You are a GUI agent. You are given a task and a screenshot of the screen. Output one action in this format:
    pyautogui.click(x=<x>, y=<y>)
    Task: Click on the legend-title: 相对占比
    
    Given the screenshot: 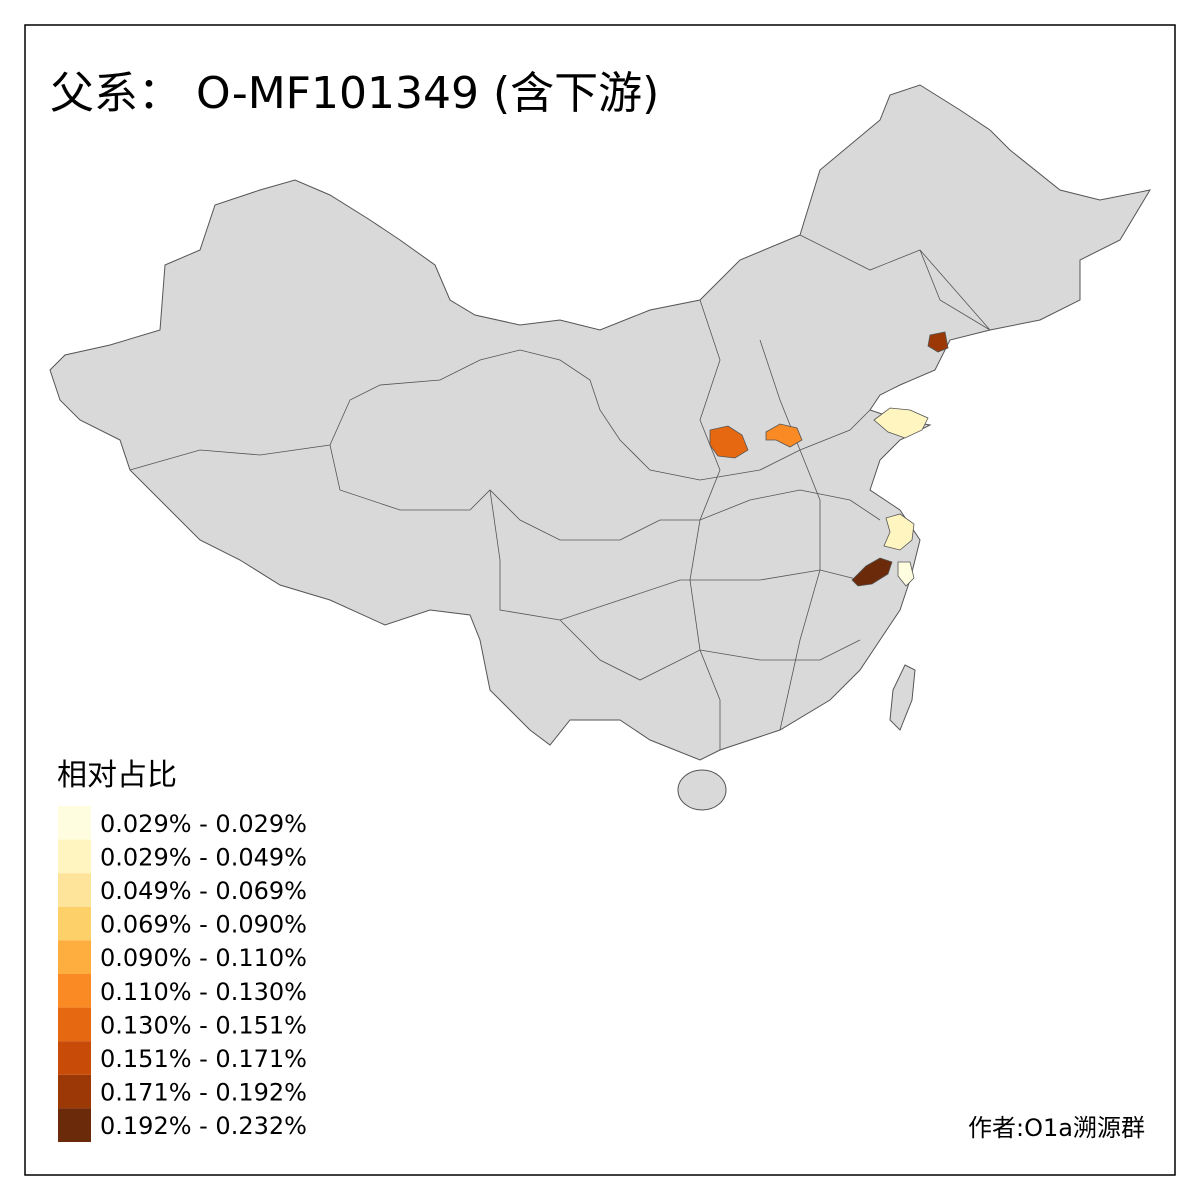 What is the action you would take?
    pyautogui.click(x=117, y=775)
    